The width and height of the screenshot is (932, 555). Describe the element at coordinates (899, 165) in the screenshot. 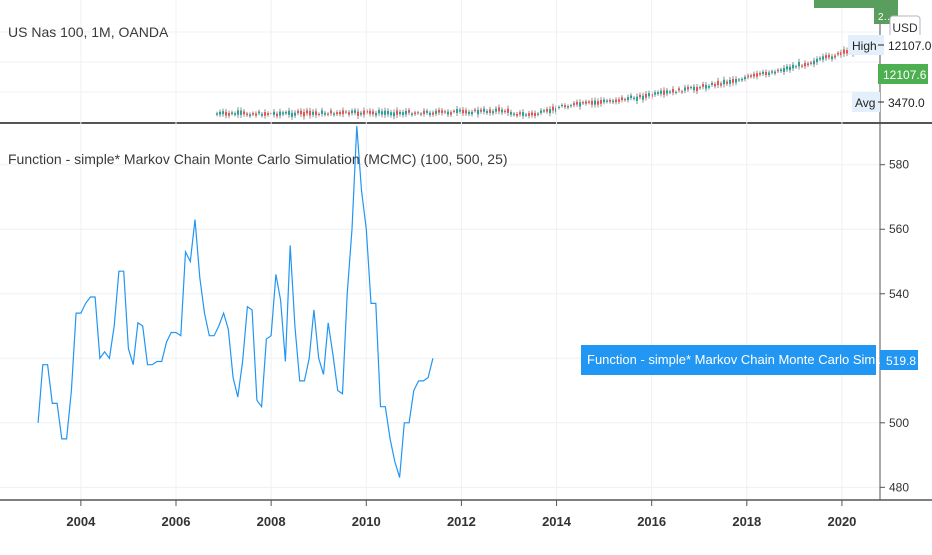

I see `y-tick-label: 580` at that location.